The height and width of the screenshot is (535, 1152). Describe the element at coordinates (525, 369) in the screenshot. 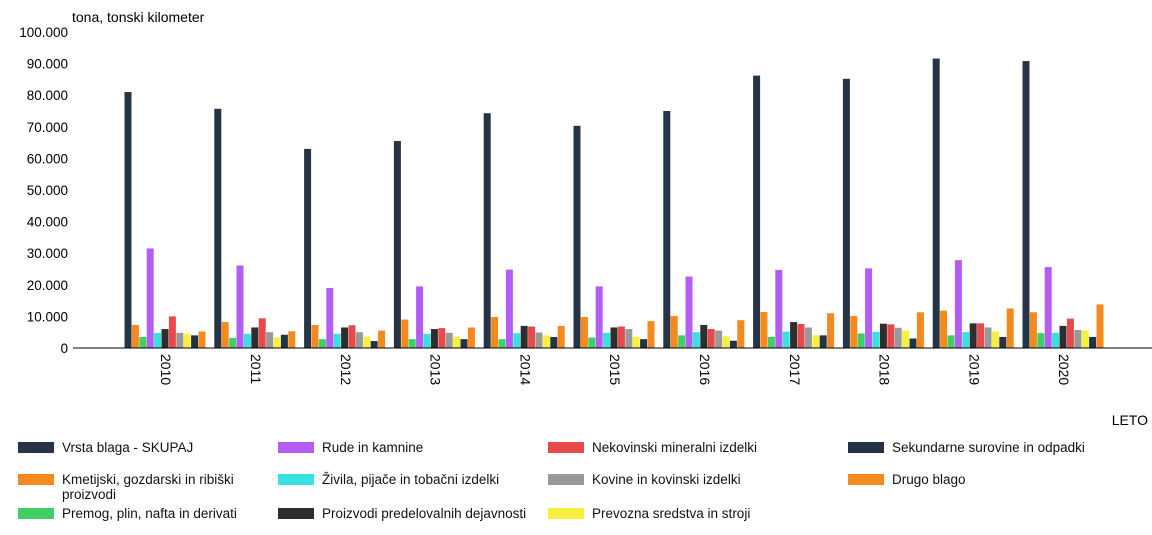

I see `x-tick-label: 2014` at that location.